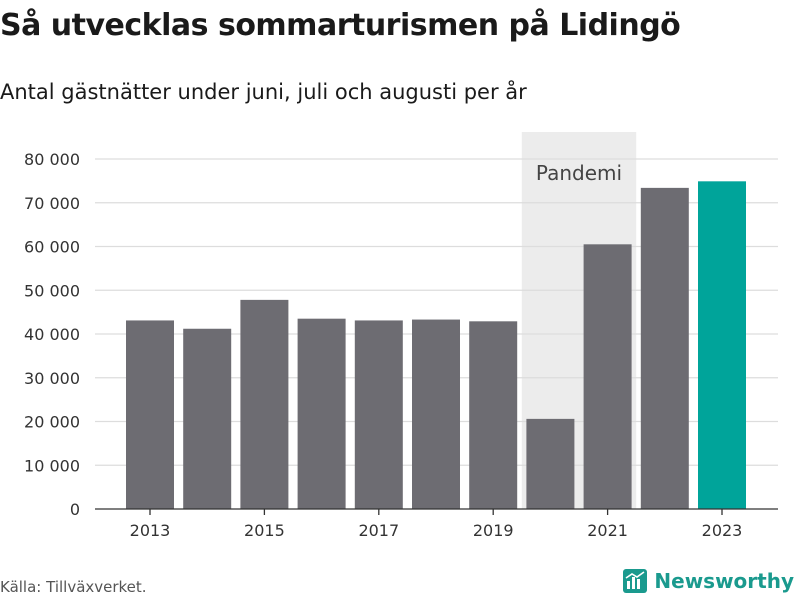 This screenshot has width=800, height=600. What do you see at coordinates (607, 376) in the screenshot?
I see `bar-2021` at bounding box center [607, 376].